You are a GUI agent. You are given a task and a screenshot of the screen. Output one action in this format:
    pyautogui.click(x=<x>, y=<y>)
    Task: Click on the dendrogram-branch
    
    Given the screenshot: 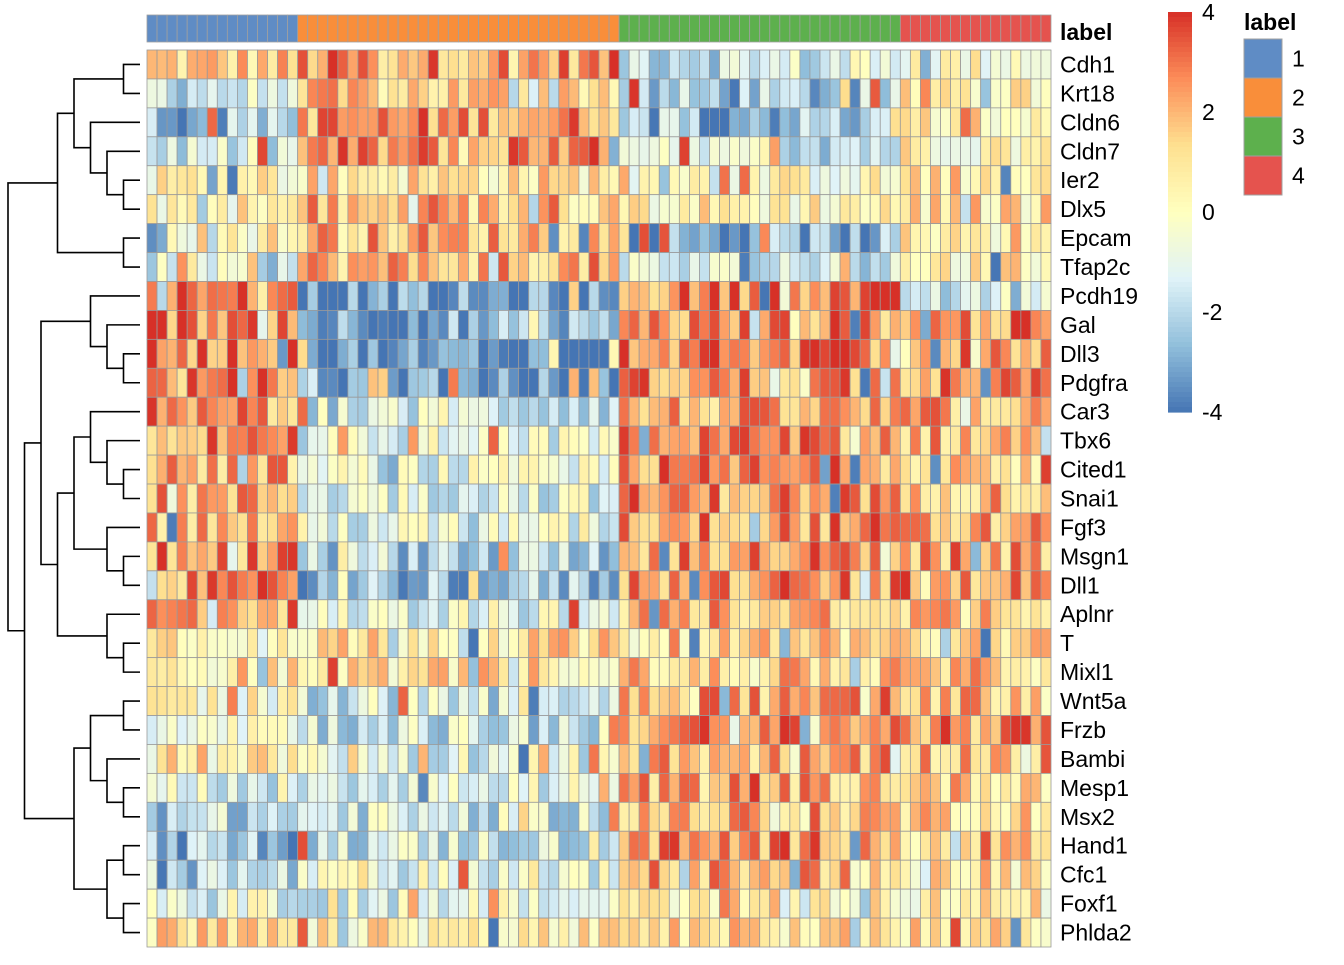 What is the action you would take?
    pyautogui.click(x=131, y=368)
    